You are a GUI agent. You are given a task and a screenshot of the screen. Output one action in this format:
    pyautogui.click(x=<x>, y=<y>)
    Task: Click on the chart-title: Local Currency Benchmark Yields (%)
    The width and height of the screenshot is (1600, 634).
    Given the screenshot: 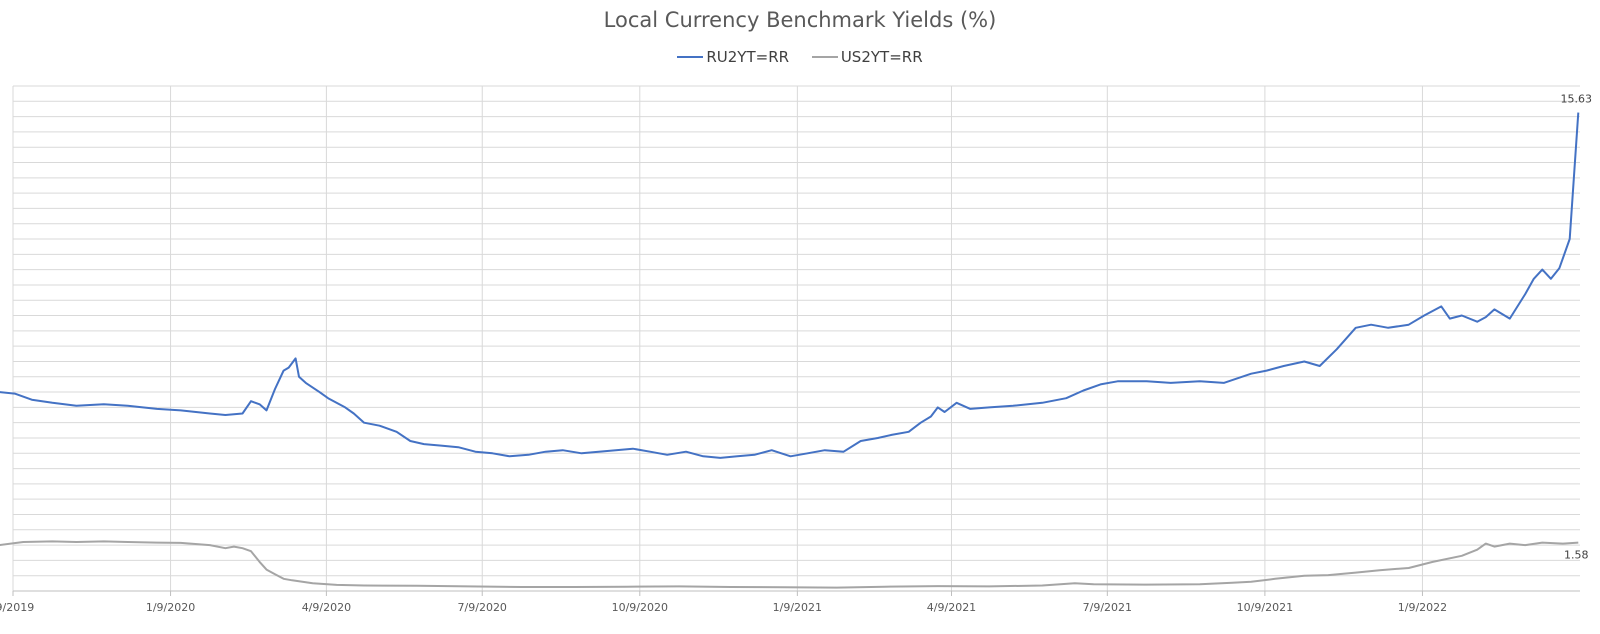 What is the action you would take?
    pyautogui.click(x=800, y=20)
    